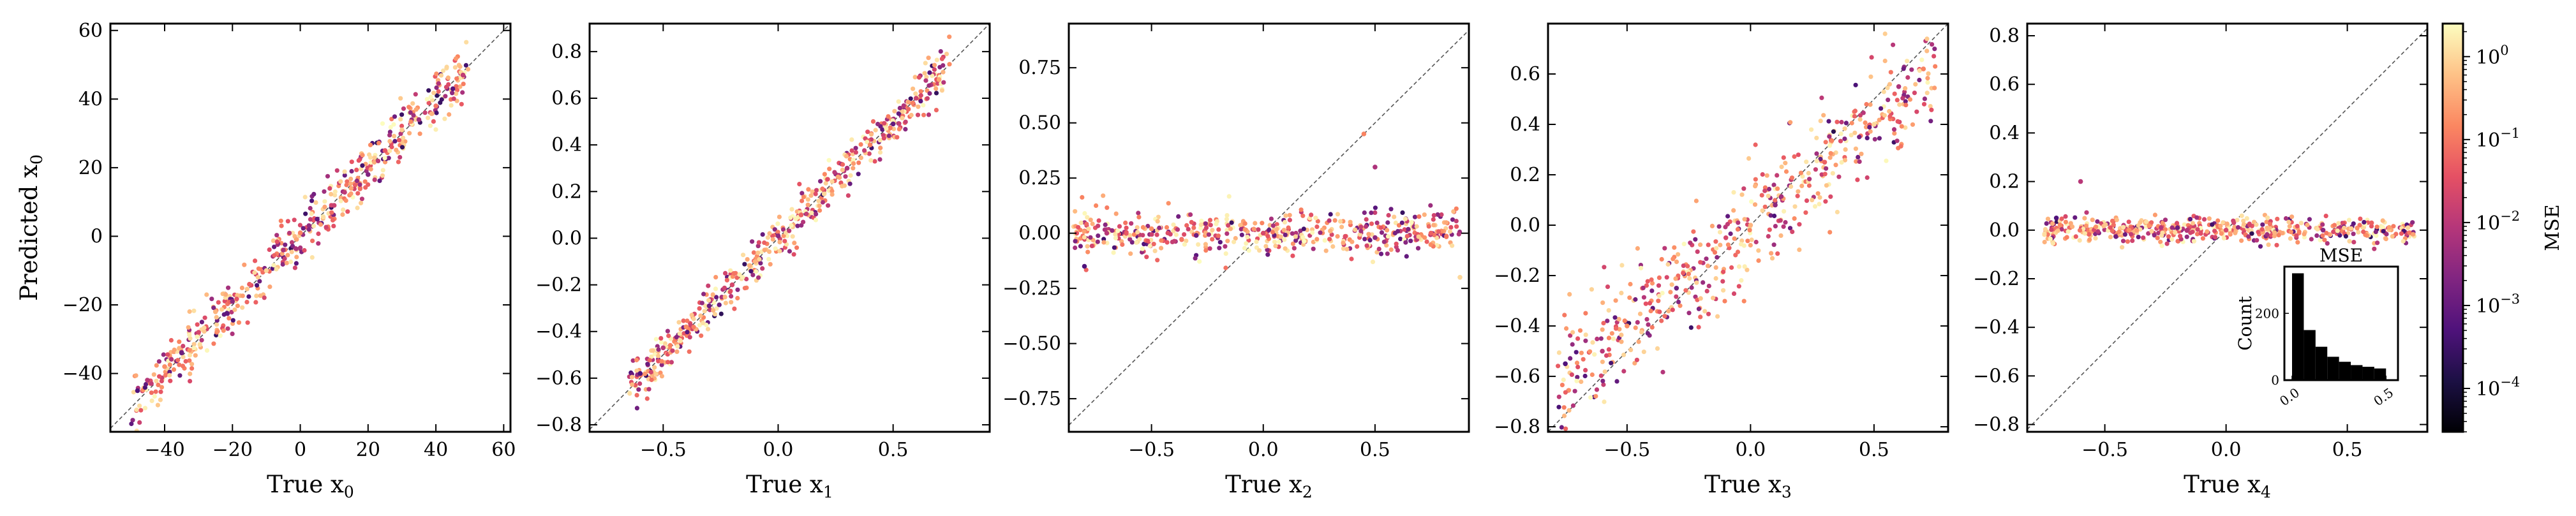 The width and height of the screenshot is (2576, 516). Describe the element at coordinates (2498, 139) in the screenshot. I see `colorbar-tick-label: 10−1` at that location.